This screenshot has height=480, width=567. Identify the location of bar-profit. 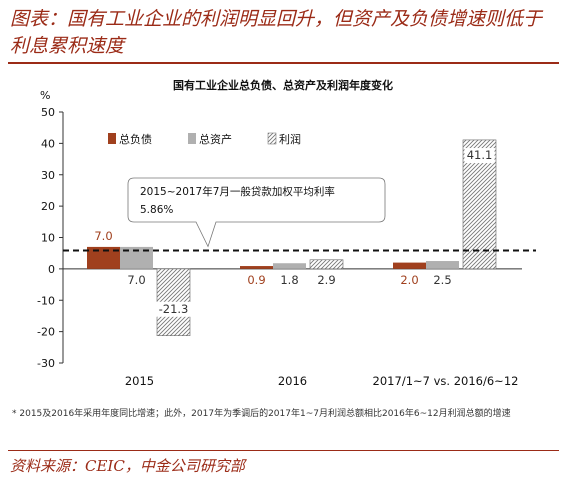
(326, 264).